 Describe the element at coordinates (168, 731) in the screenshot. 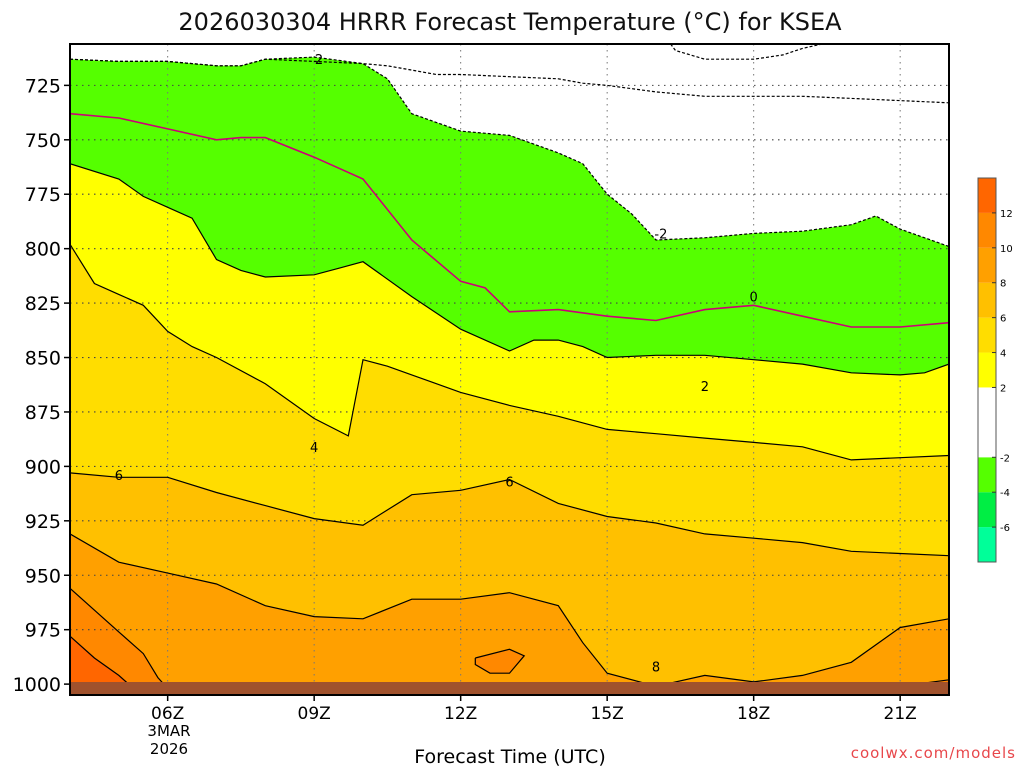

I see `date-label-day: 3MAR` at that location.